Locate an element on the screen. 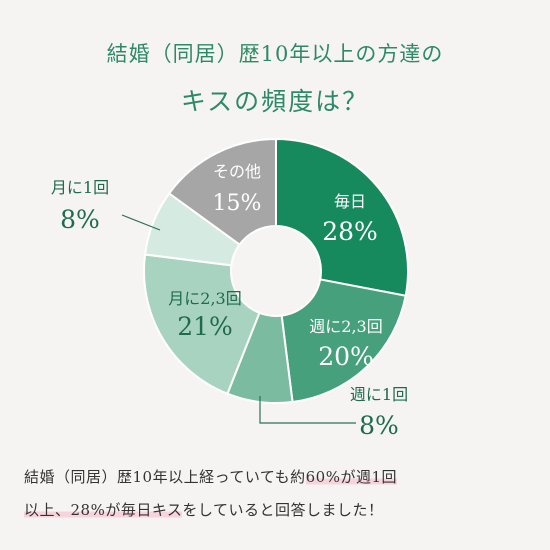 The image size is (550, 550). slice-label-5: その他 is located at coordinates (237, 171).